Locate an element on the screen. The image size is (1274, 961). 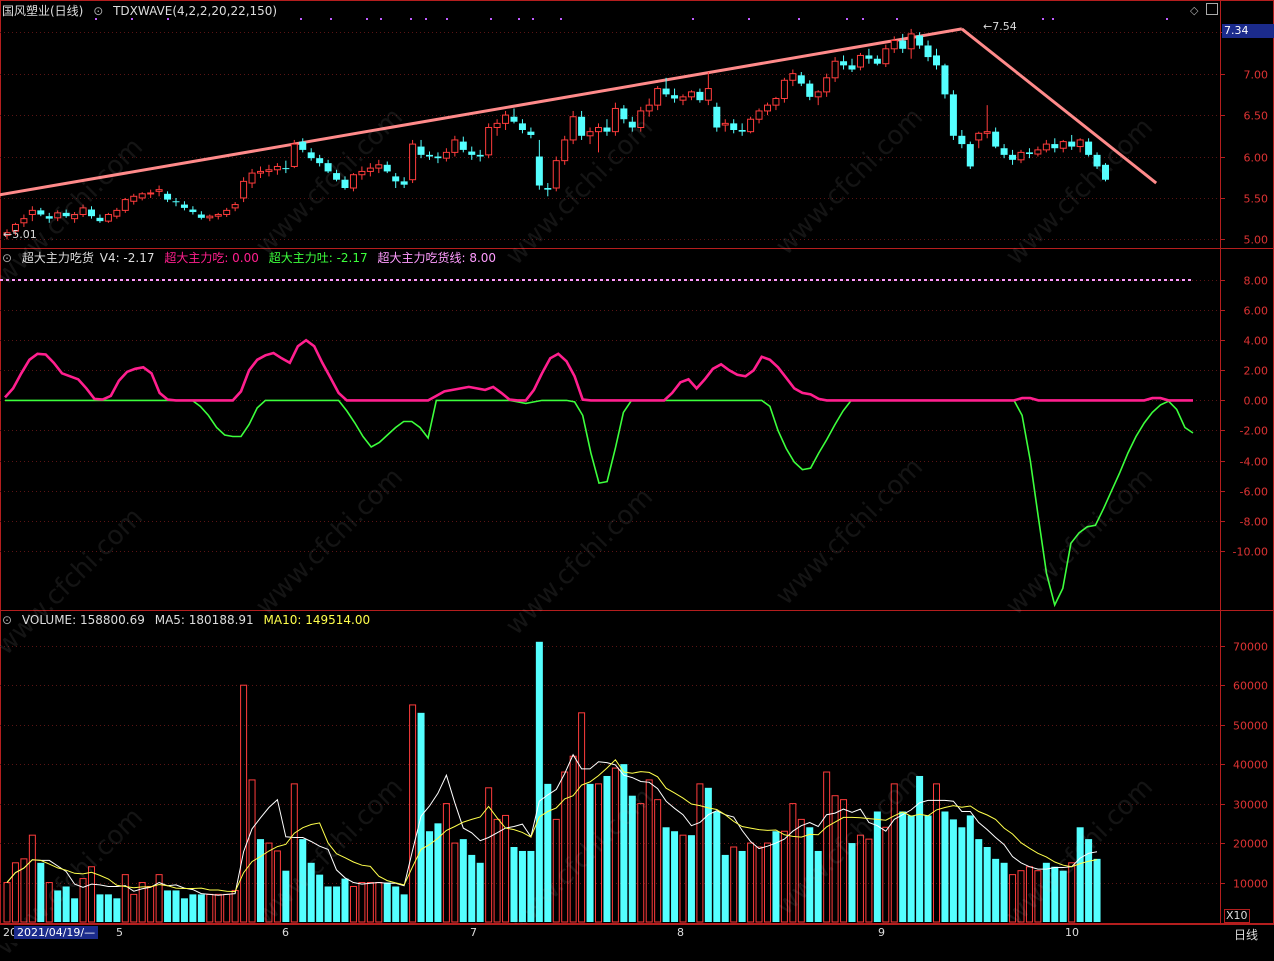
window-restore-icon is located at coordinates (1212, 9).